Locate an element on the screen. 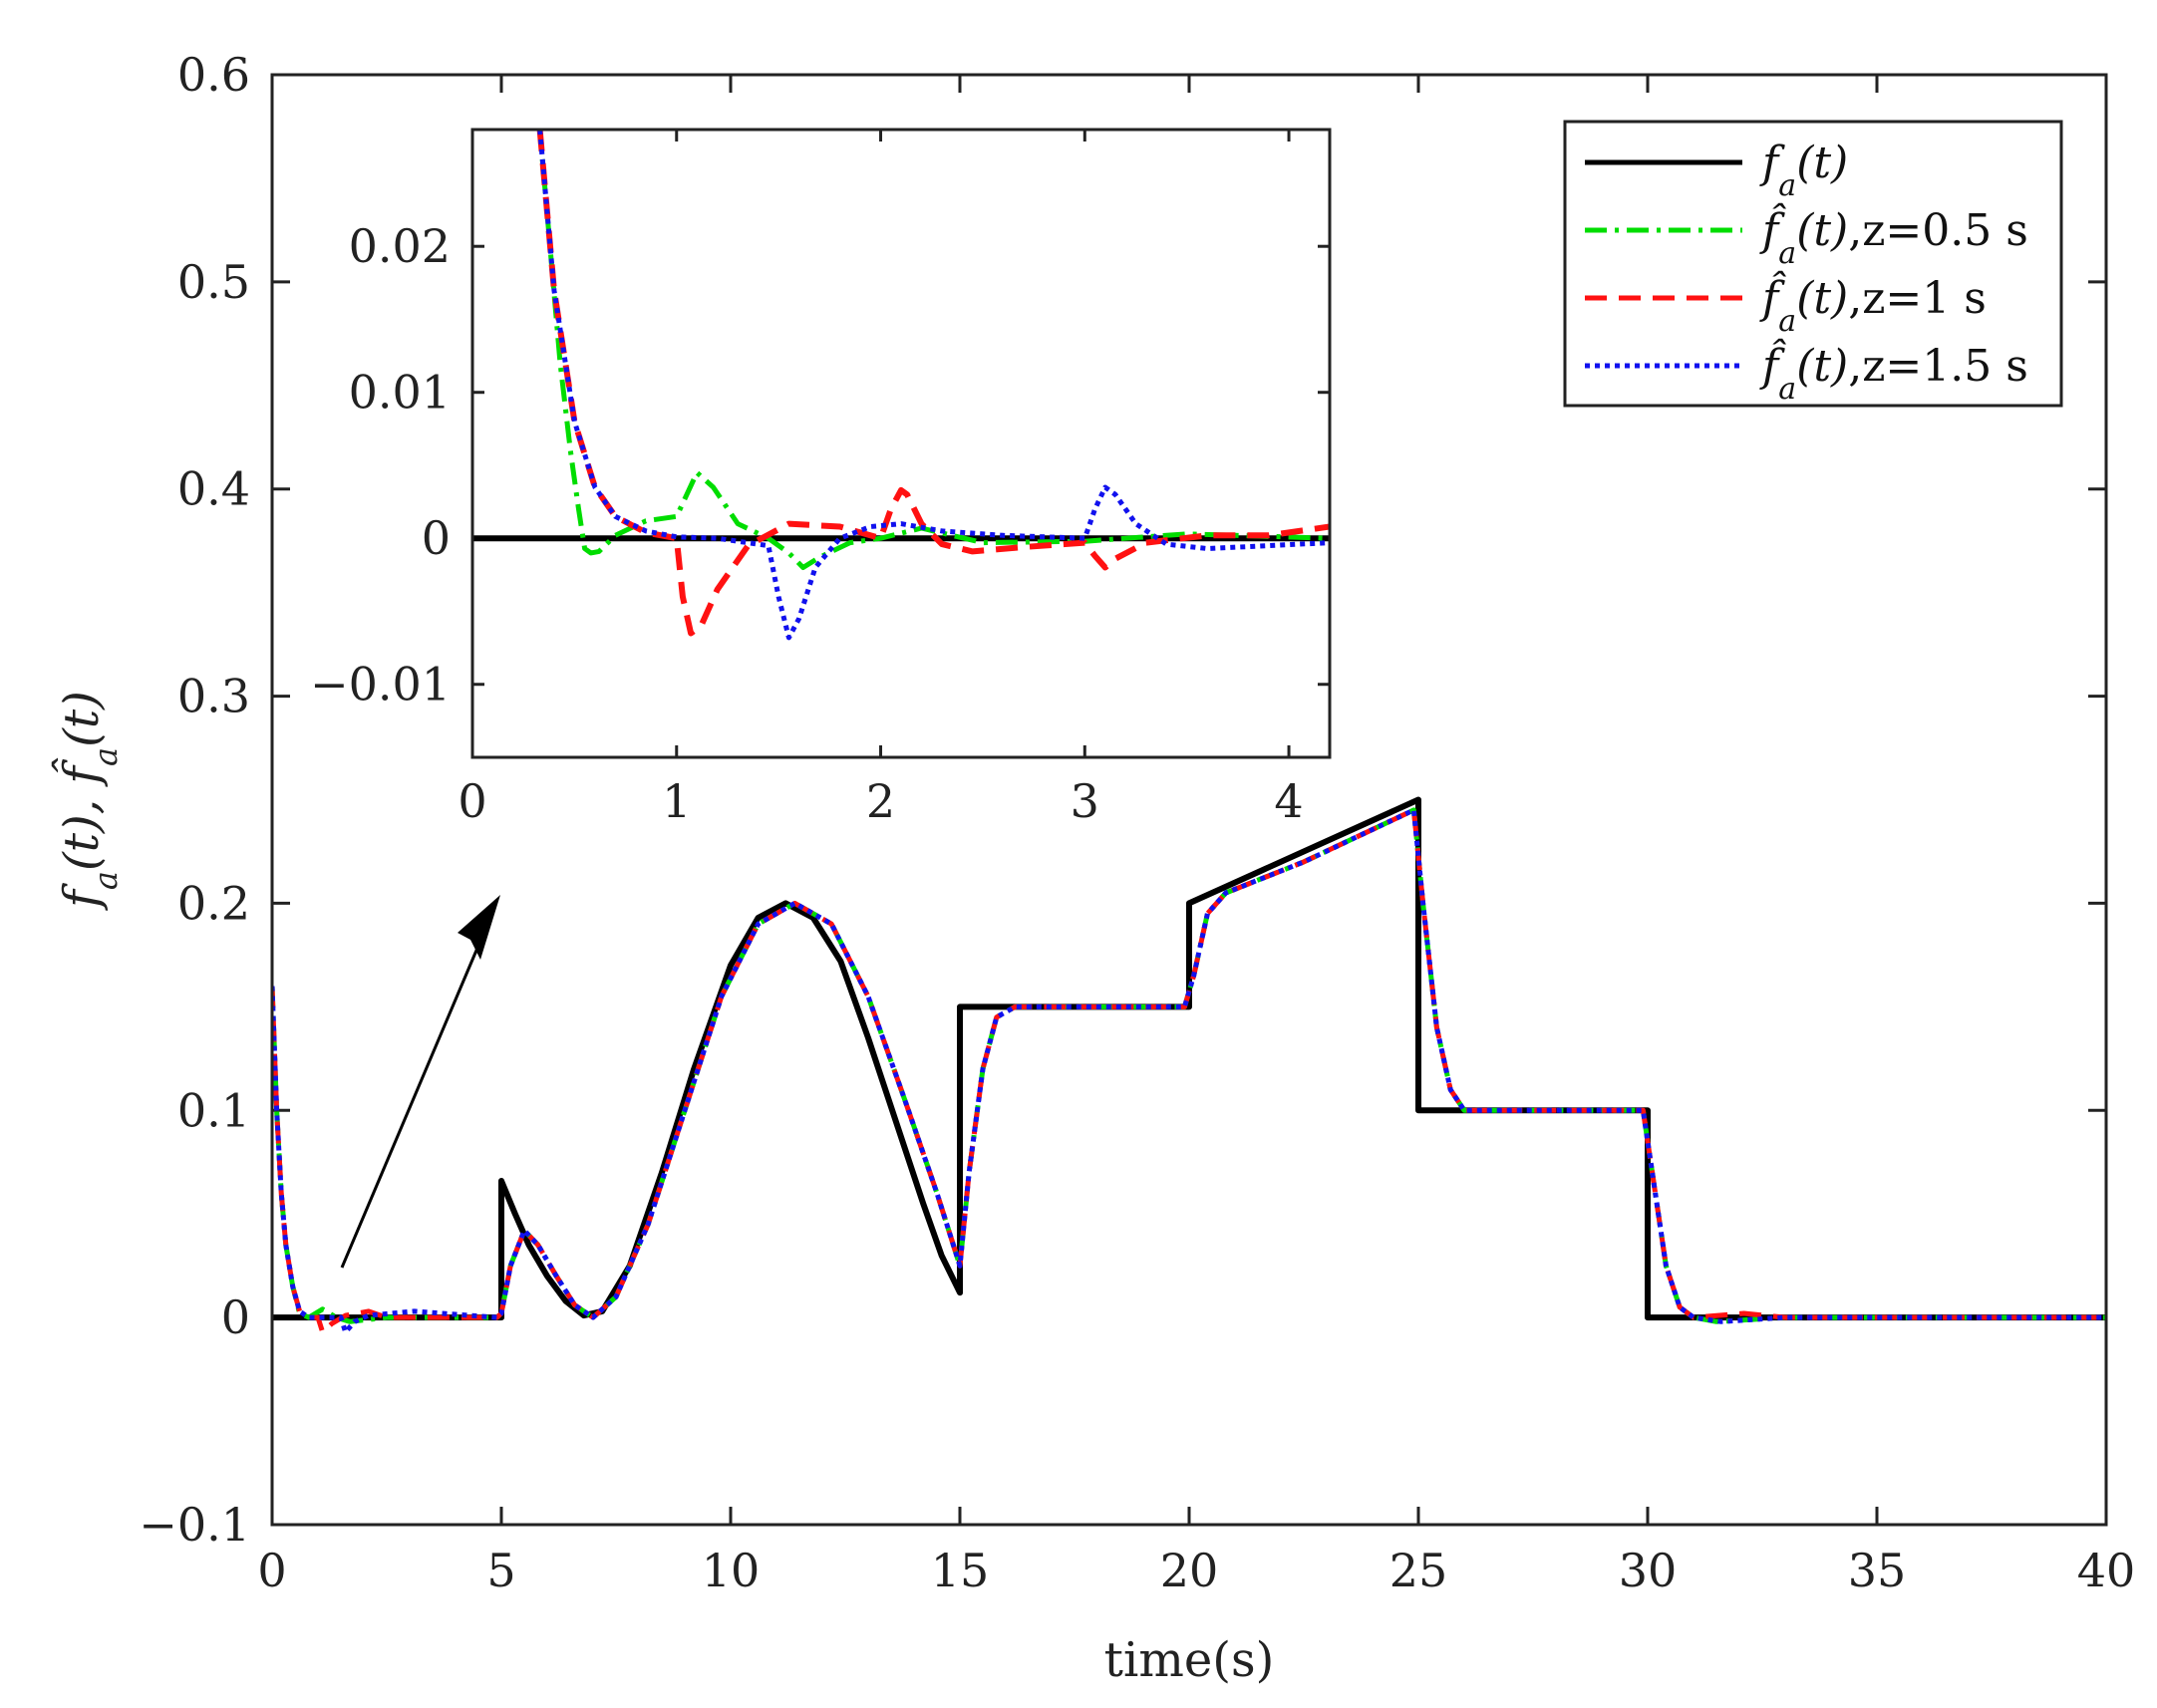 The image size is (2157, 1708). x-tick-label: 3 is located at coordinates (1085, 801).